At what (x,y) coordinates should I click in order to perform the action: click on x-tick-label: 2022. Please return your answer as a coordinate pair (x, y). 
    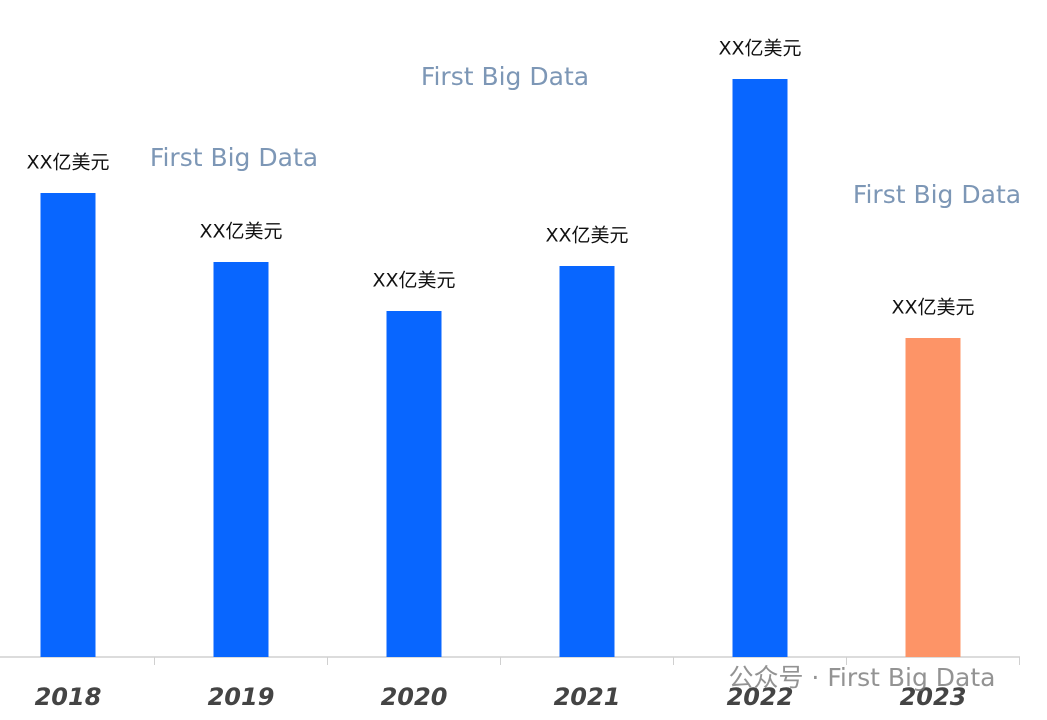
    Looking at the image, I should click on (760, 697).